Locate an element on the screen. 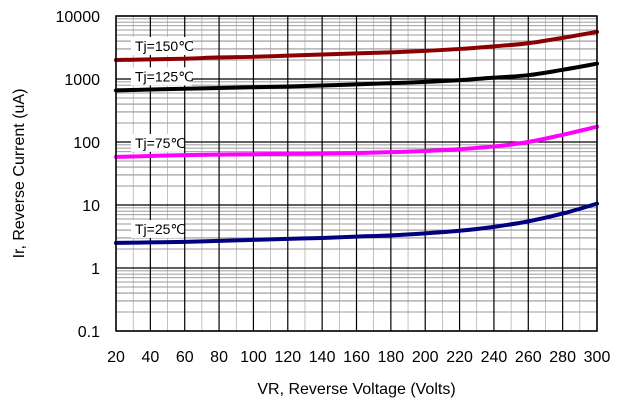 This screenshot has width=628, height=406. x-tick-label: 180 is located at coordinates (391, 357).